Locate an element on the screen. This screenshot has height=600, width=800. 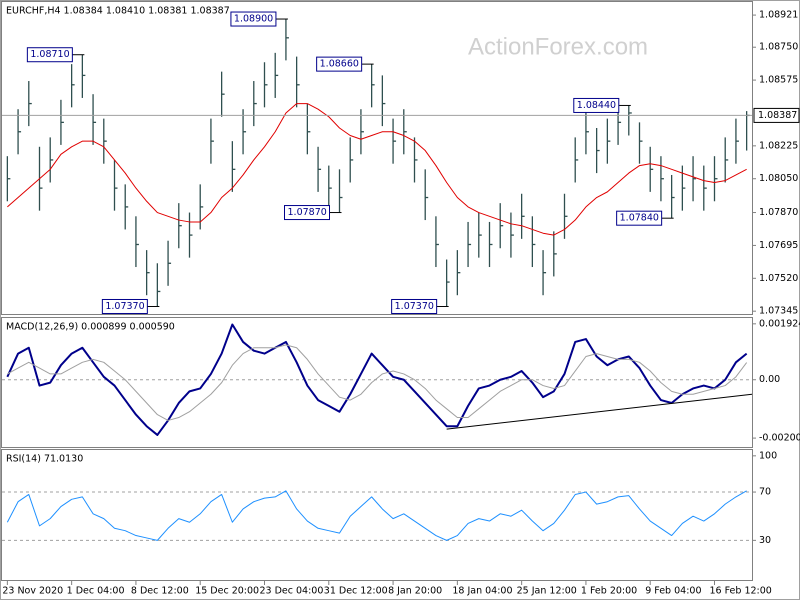
y-tick-label: 1.07695 is located at coordinates (778, 245).